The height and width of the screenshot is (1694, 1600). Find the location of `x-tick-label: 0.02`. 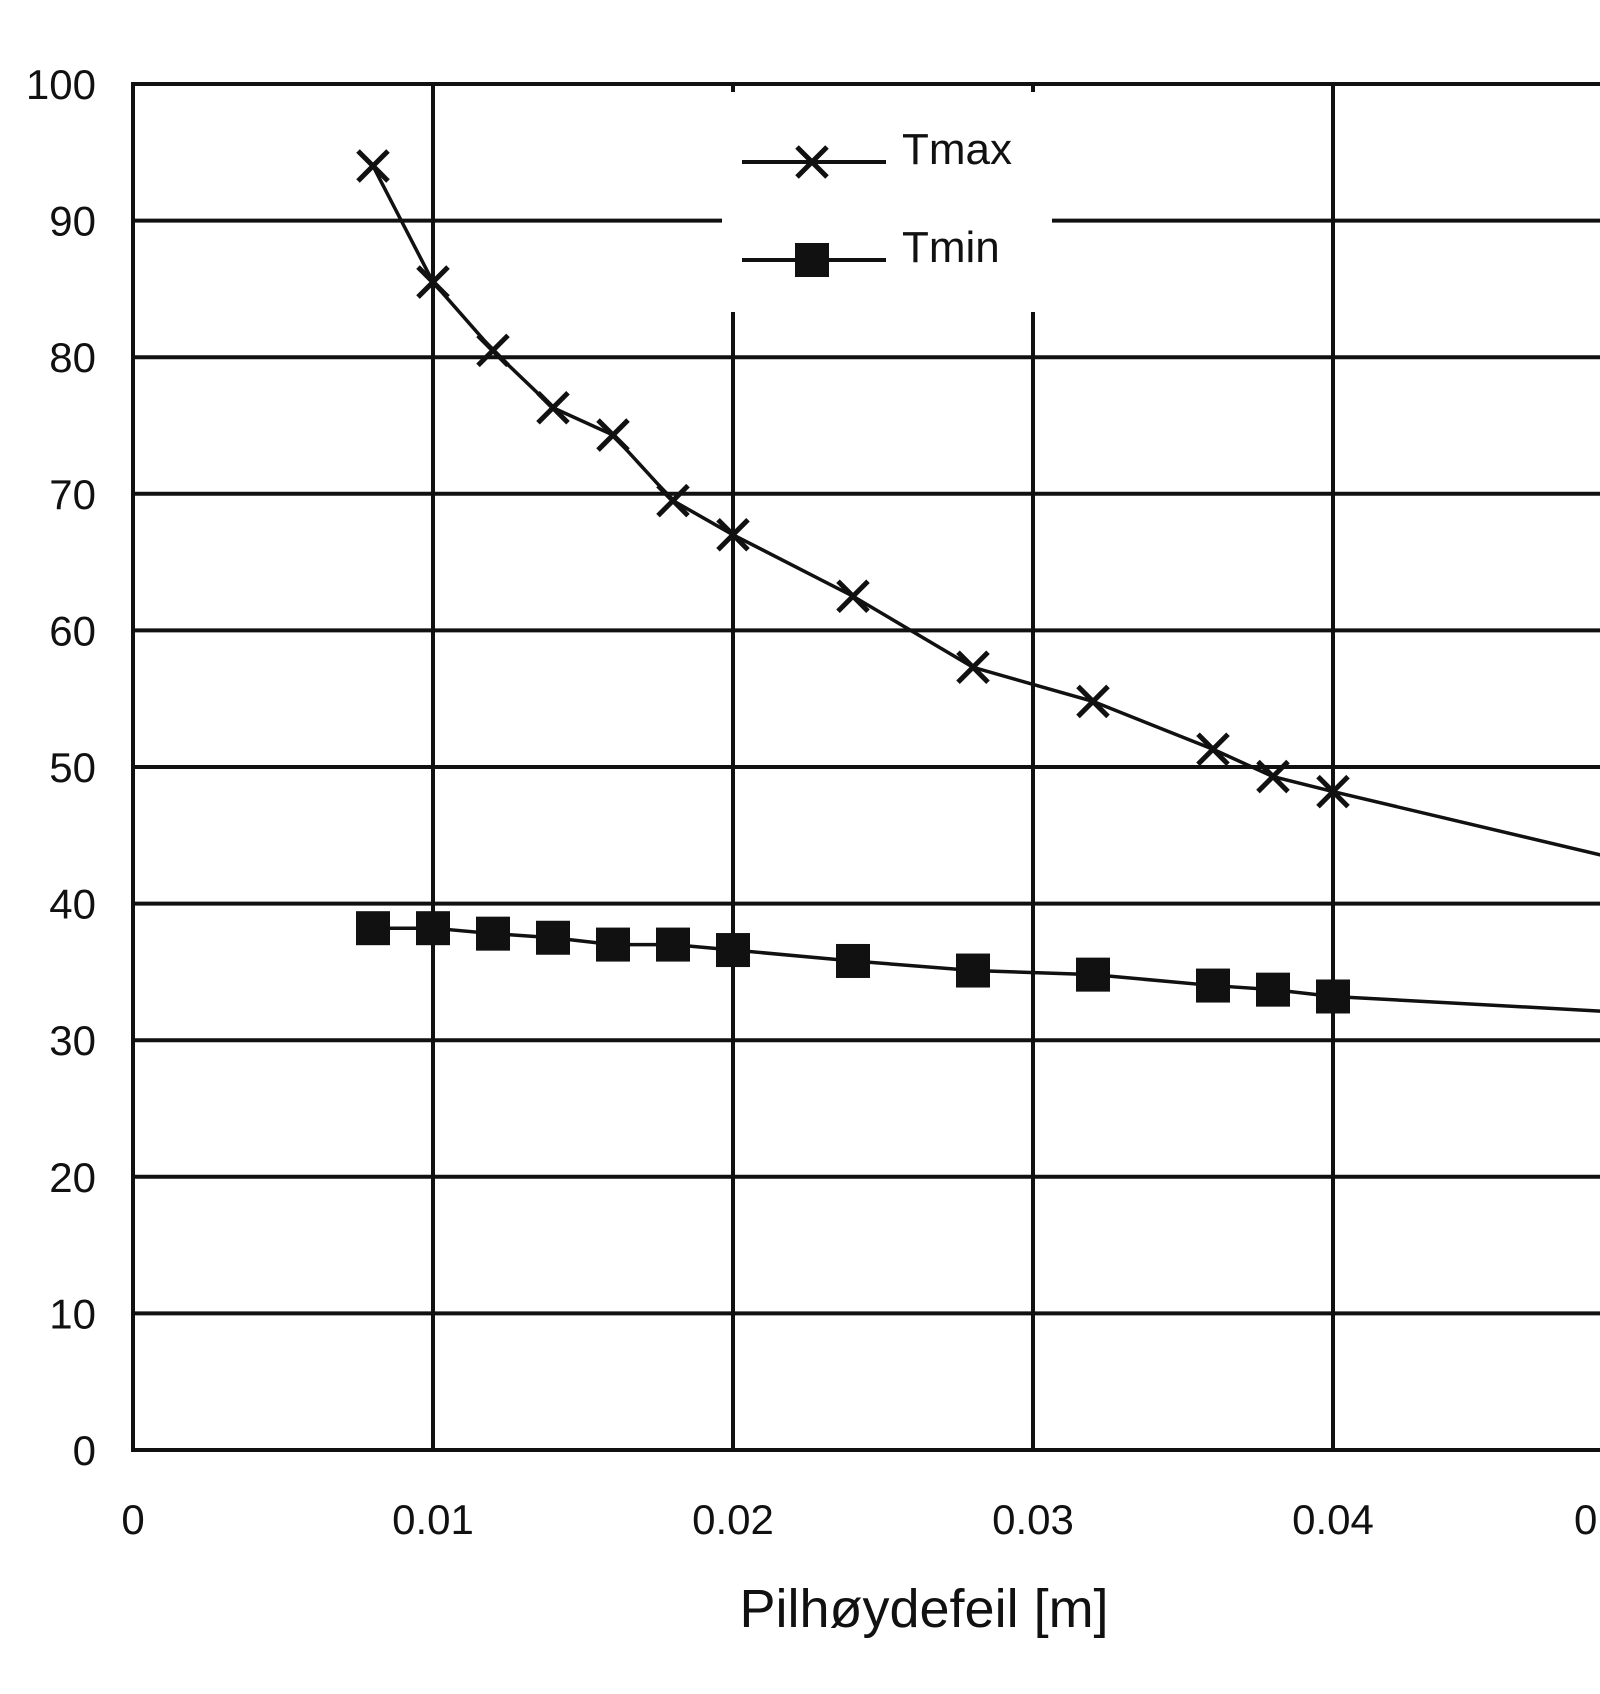

x-tick-label: 0.02 is located at coordinates (733, 1519).